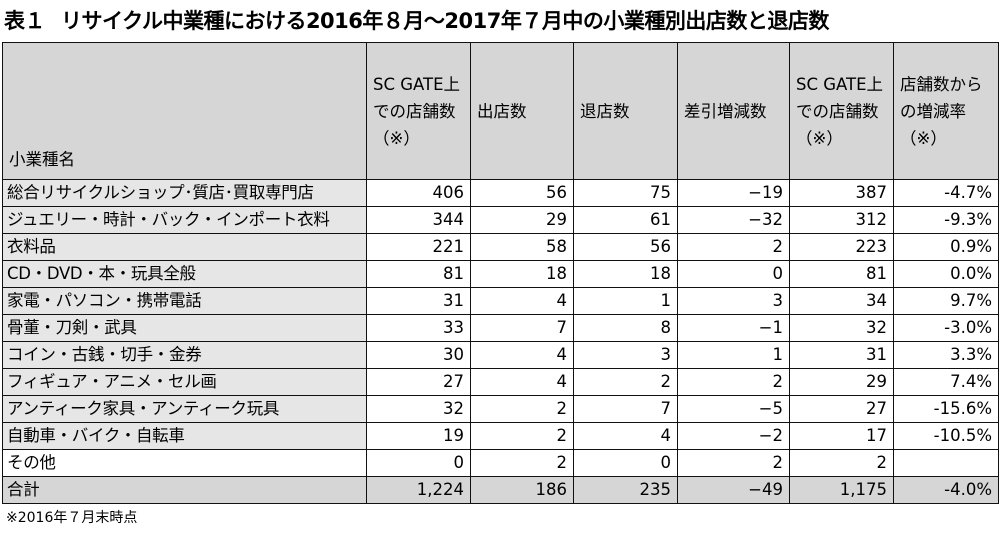 This screenshot has width=1000, height=533. Describe the element at coordinates (841, 409) in the screenshot. I see `cell-stores-after: 27` at that location.